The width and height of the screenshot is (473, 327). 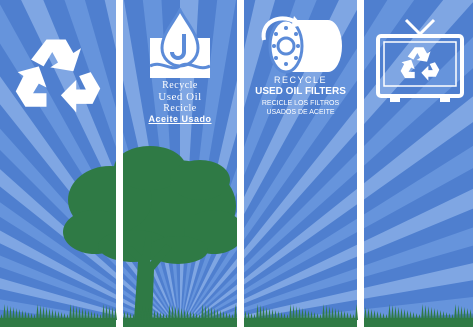 I want to click on tv-recycle-icon, so click(x=420, y=60).